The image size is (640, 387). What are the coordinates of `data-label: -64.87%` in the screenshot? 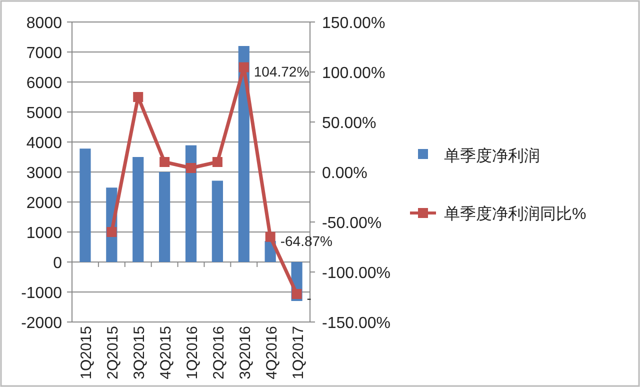 It's located at (306, 240).